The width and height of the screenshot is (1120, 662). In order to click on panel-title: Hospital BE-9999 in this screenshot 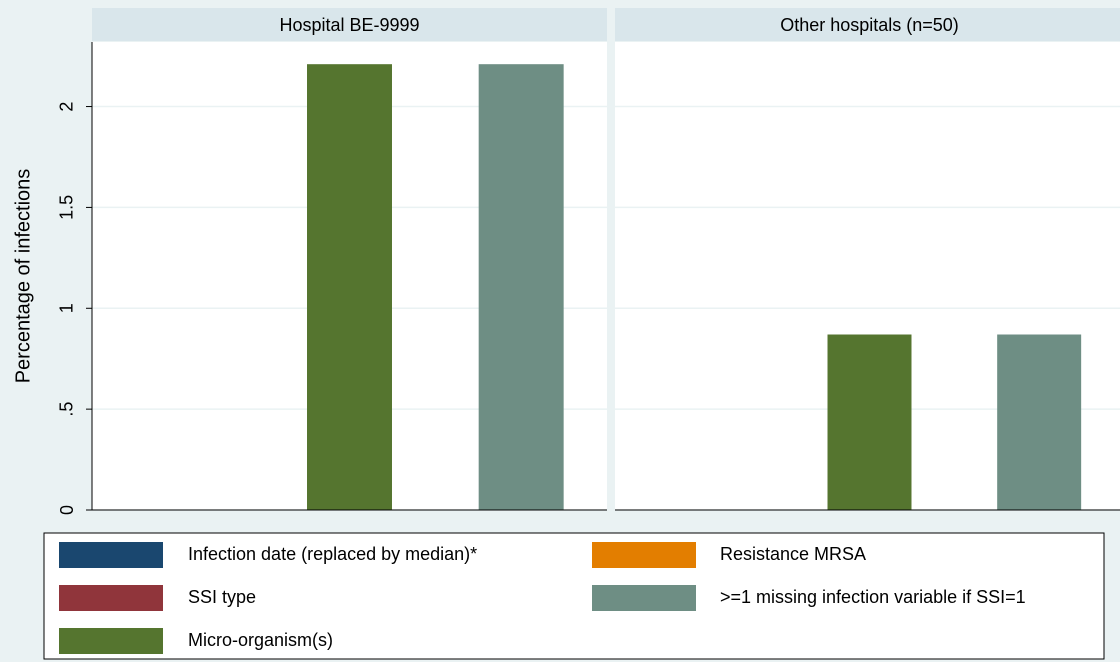, I will do `click(349, 25)`.